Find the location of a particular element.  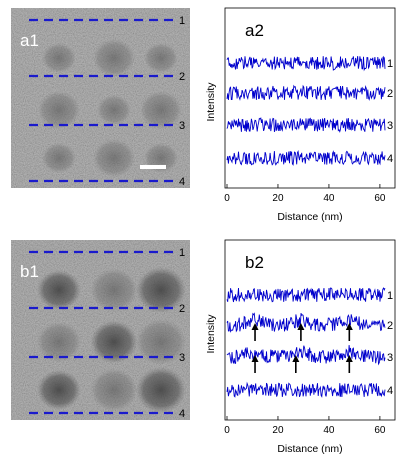

plot-b2-arrows is located at coordinates (302, 348).